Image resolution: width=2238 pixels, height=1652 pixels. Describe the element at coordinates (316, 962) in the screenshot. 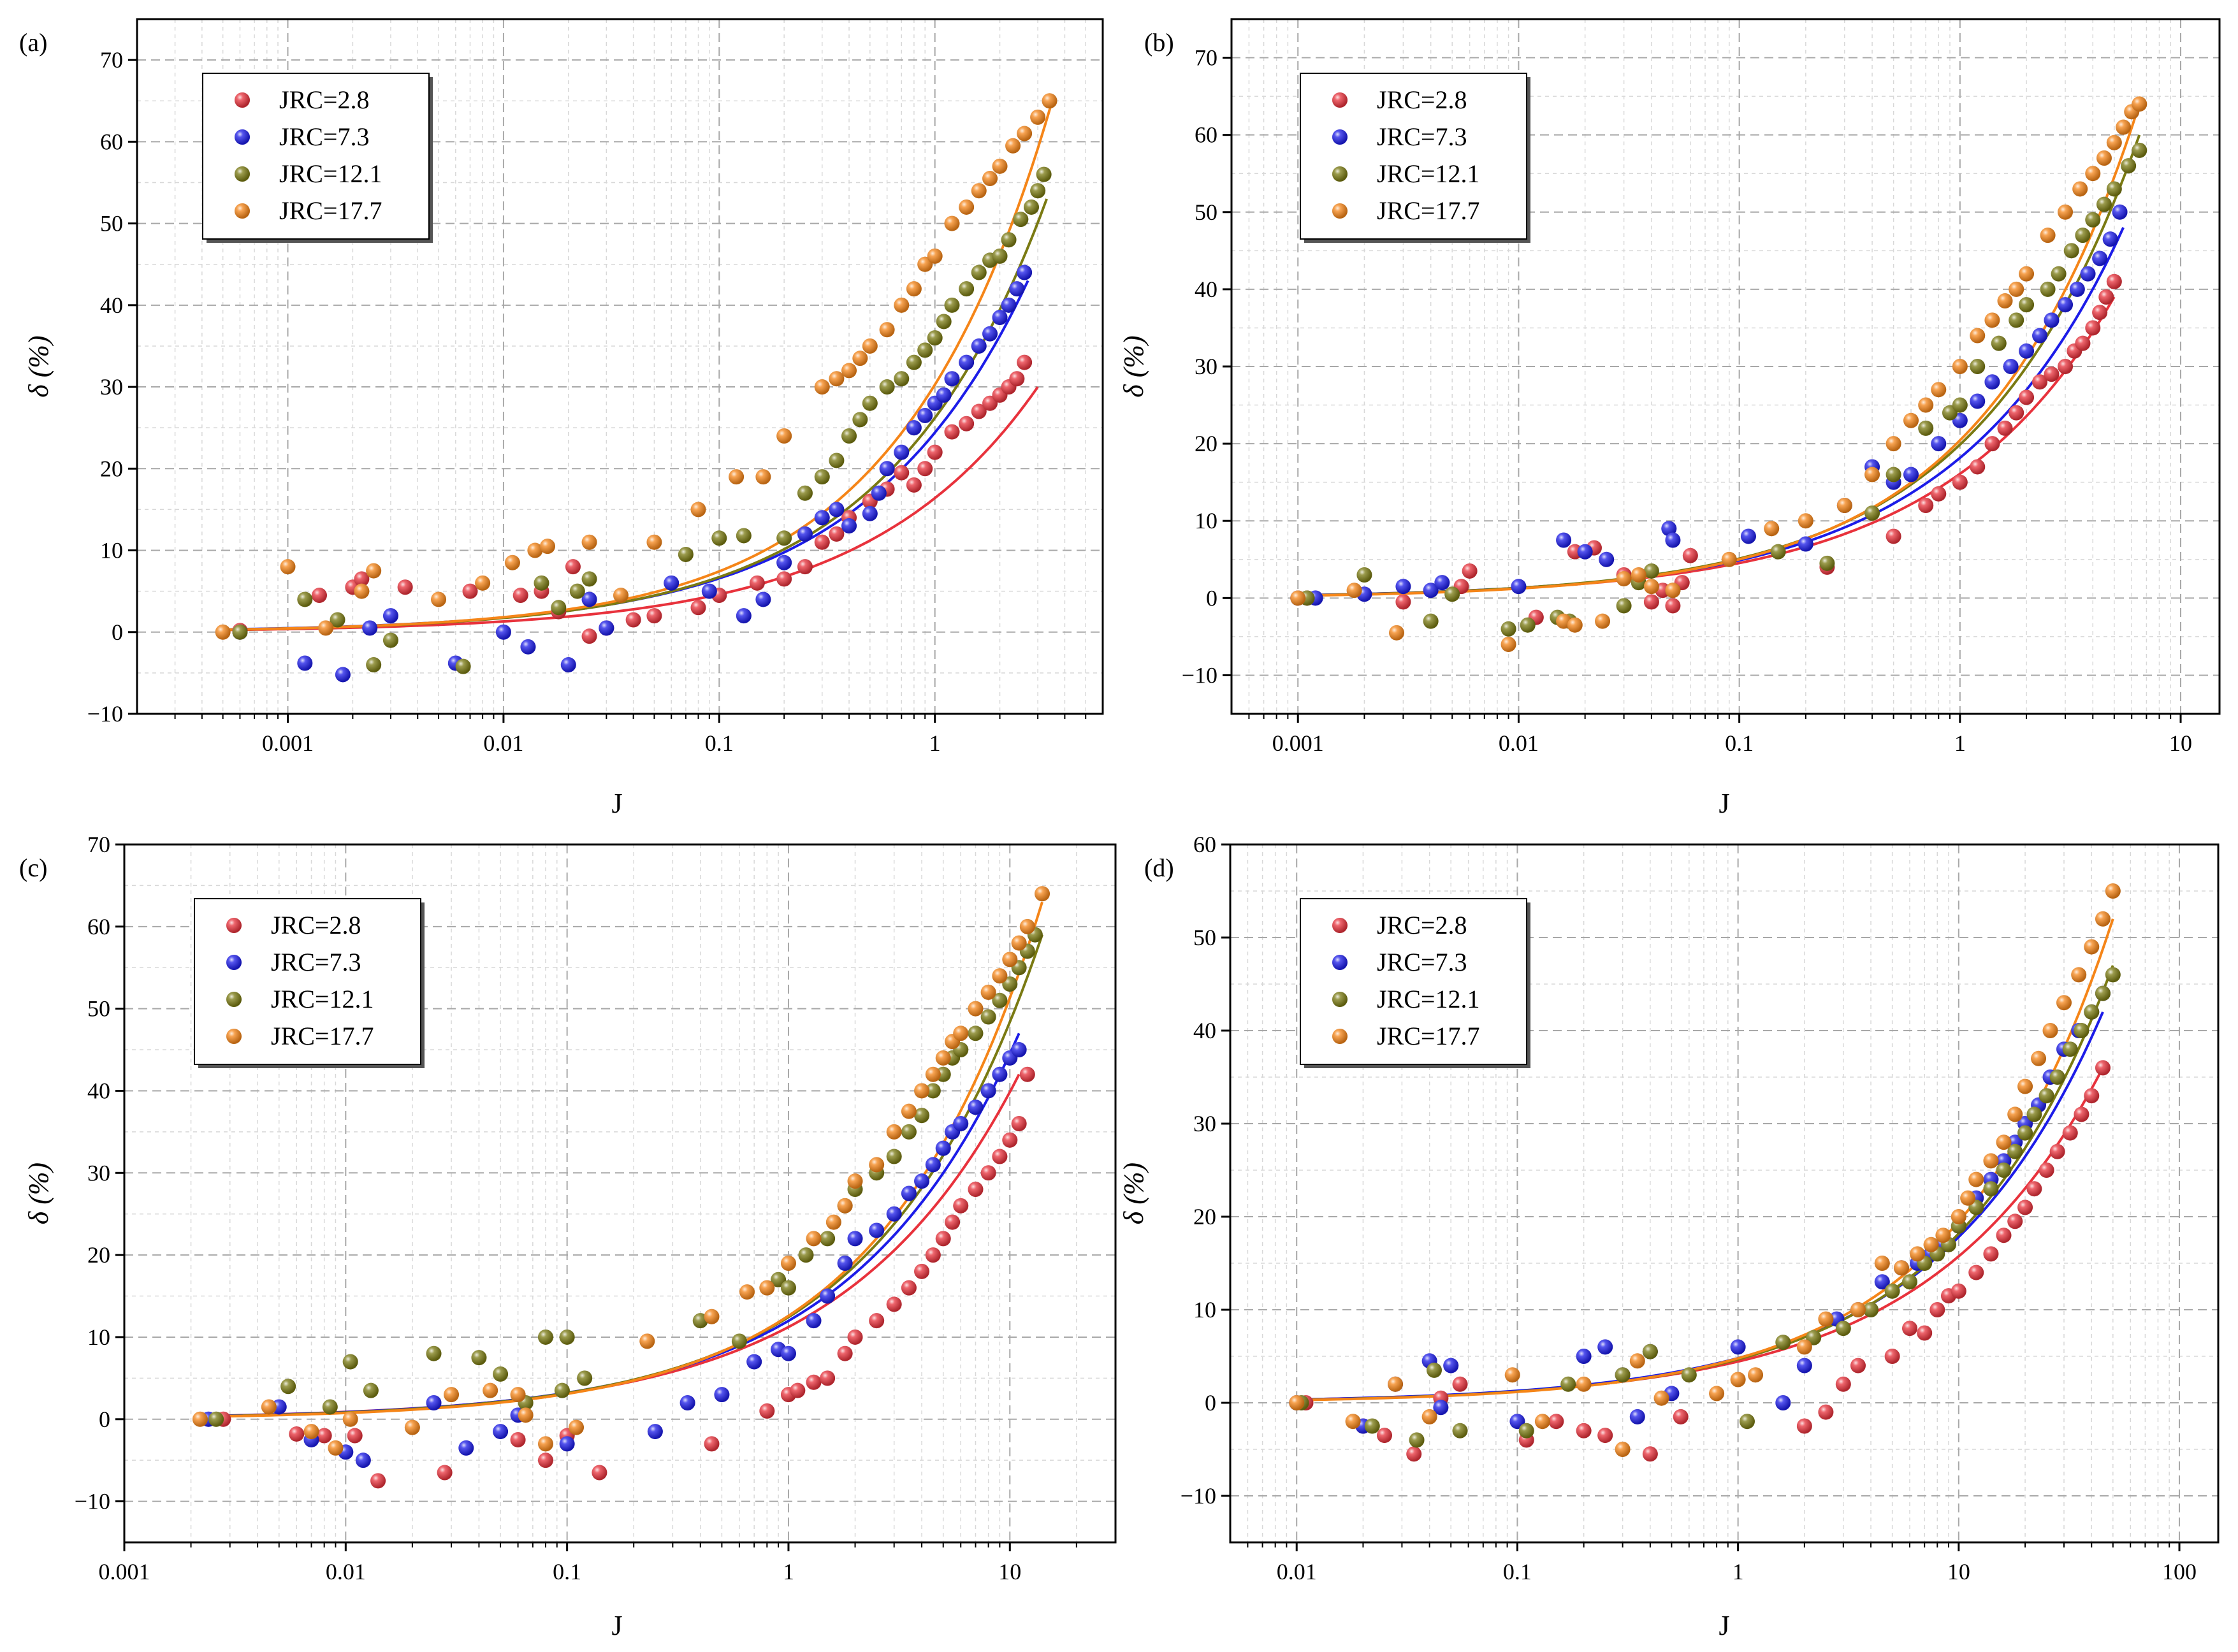

I see `legend-label: JRC=7.3` at that location.